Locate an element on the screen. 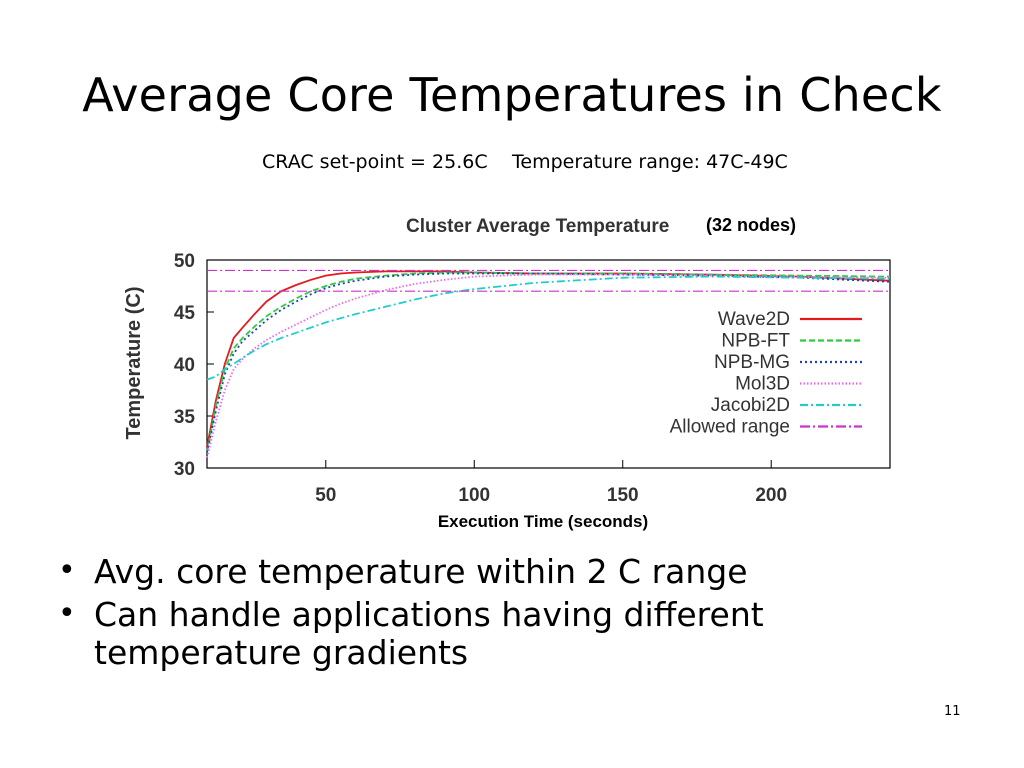  x-tick-label: 200 is located at coordinates (771, 495).